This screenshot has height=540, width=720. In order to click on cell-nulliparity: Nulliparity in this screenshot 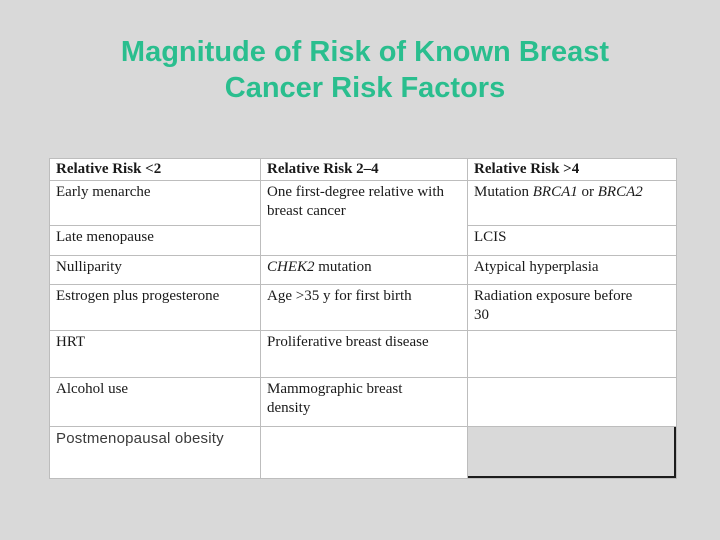, I will do `click(155, 270)`.